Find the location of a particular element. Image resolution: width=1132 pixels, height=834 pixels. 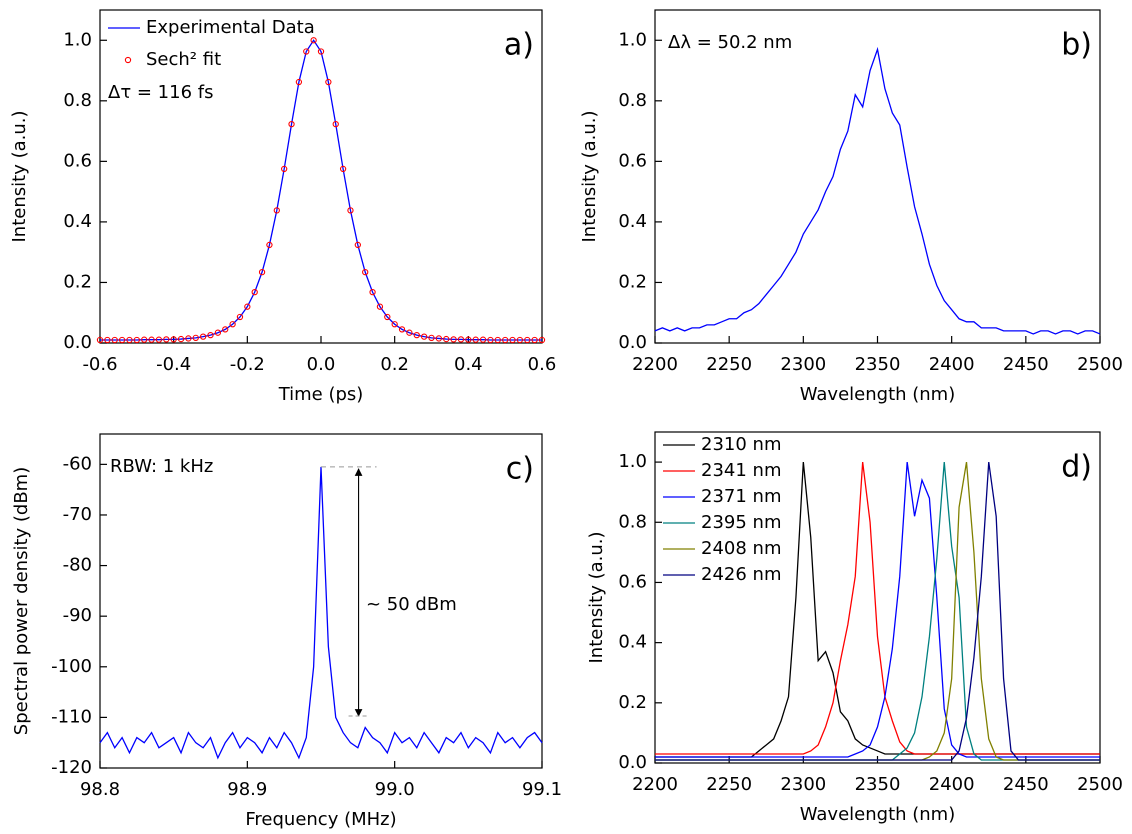

y-axis-label: Spectral power density (dBm) is located at coordinates (21, 601).